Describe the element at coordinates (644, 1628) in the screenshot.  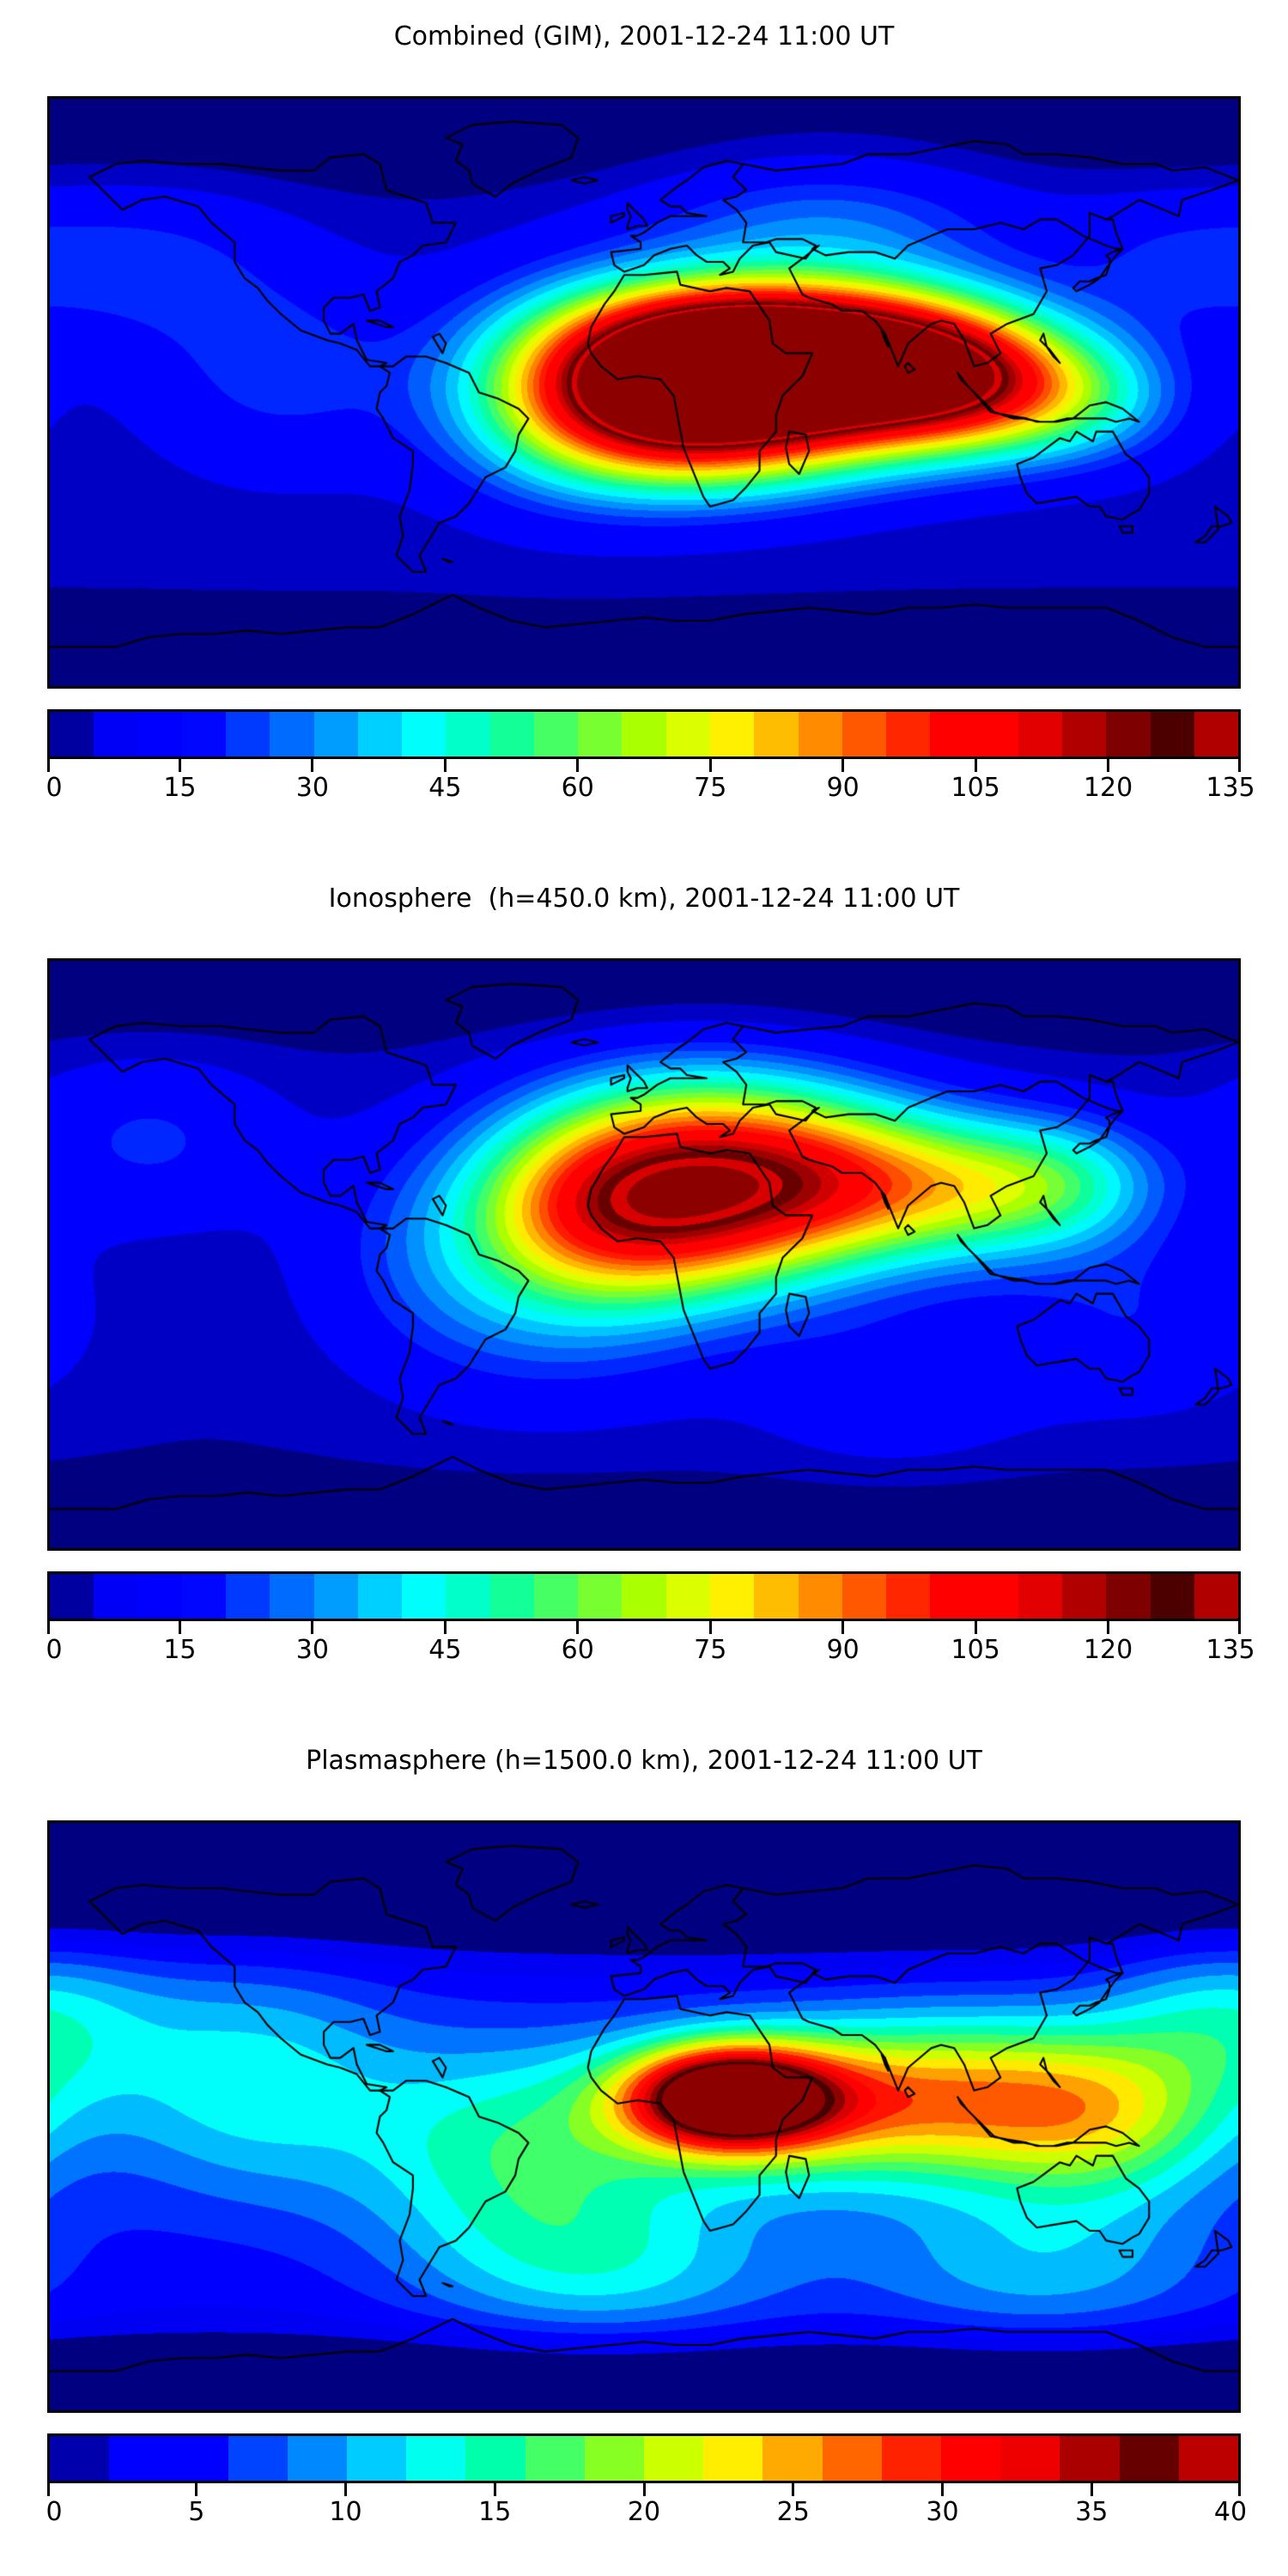
I see `colorbar-ionosphere-ticks` at that location.